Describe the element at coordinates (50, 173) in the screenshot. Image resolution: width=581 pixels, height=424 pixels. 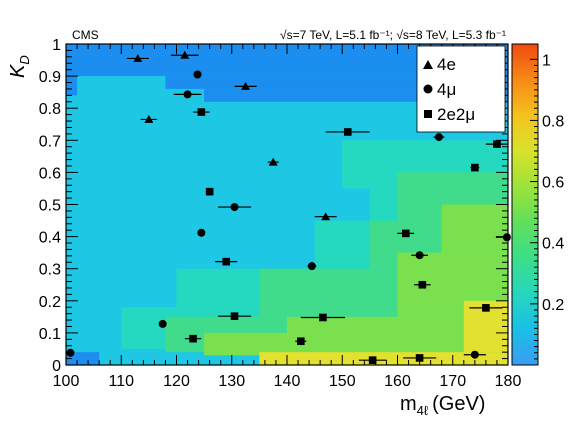
I see `y-tick-label: 0.6` at that location.